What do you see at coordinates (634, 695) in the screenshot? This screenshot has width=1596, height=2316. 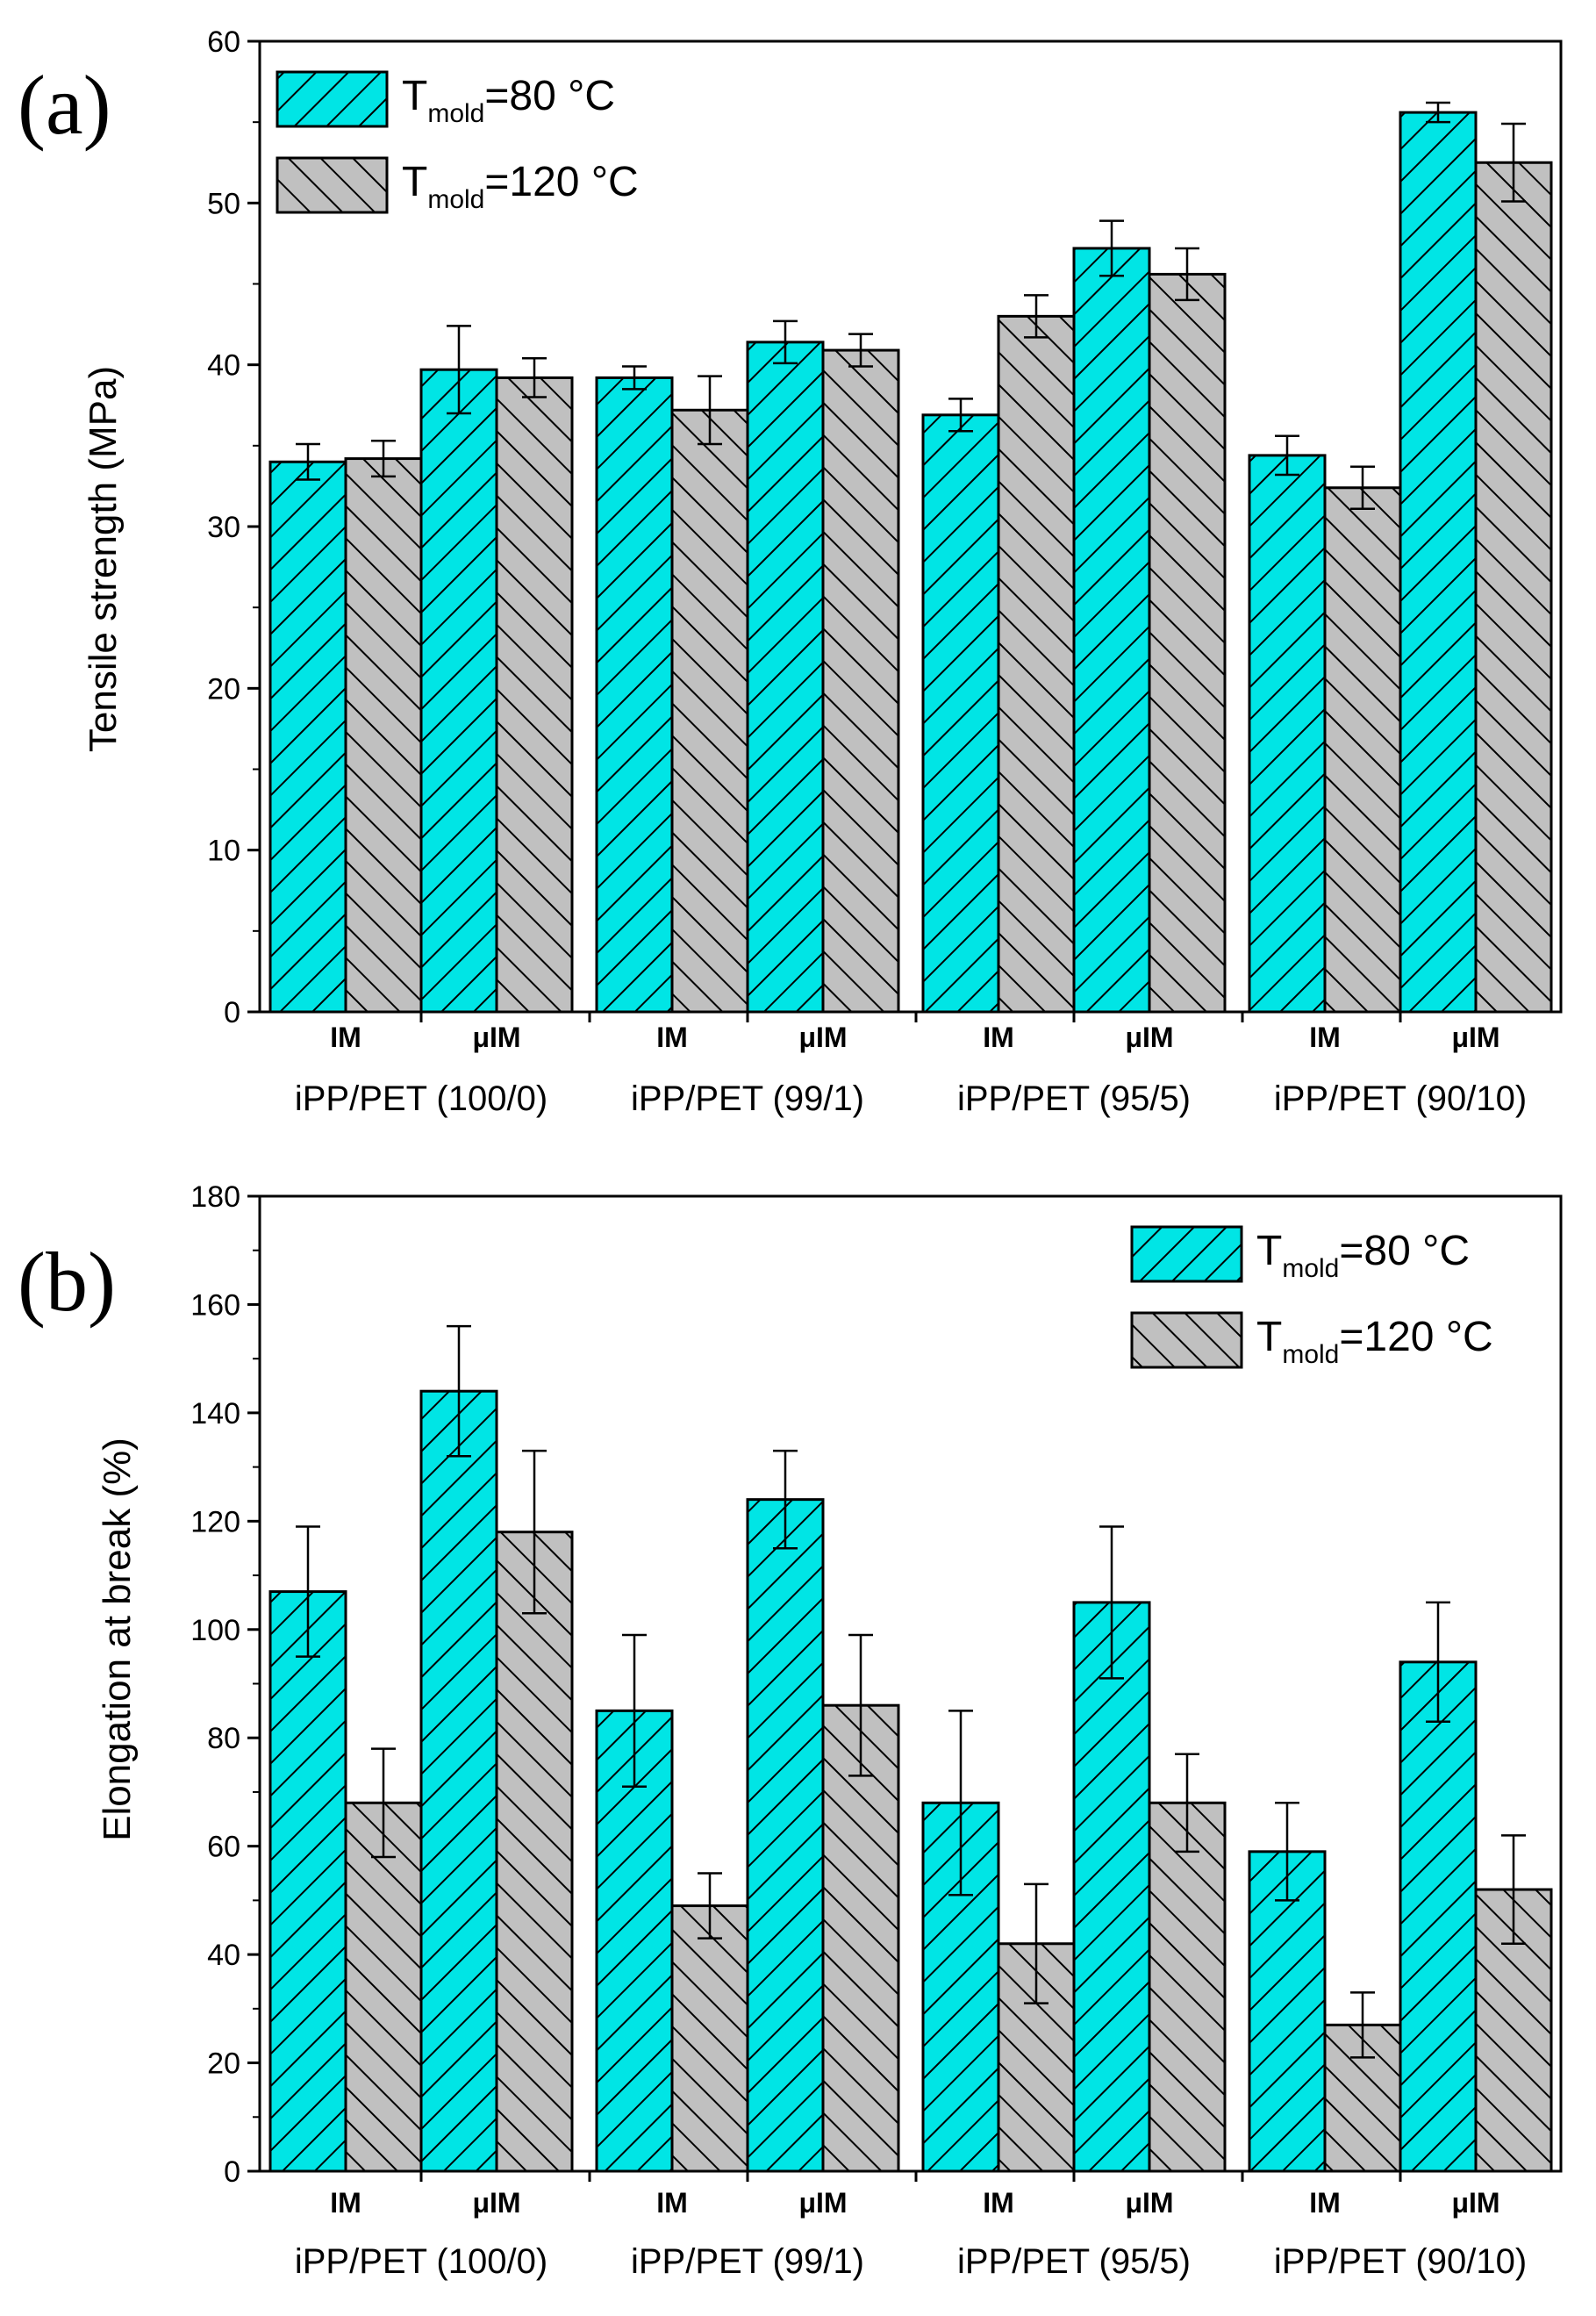 I see `bar-2-im-80c` at bounding box center [634, 695].